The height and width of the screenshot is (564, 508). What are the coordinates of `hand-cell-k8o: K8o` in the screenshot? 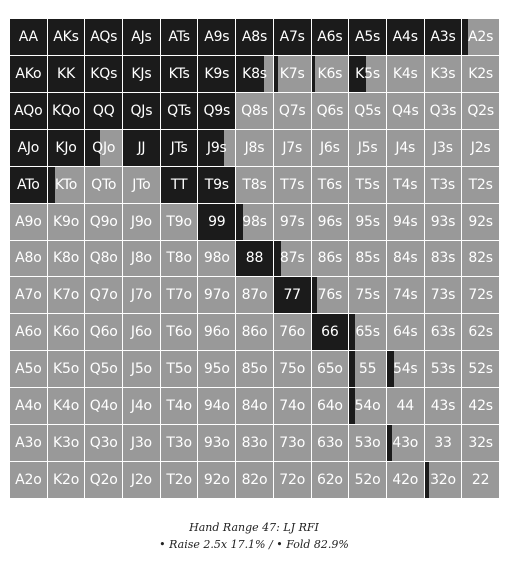 It's located at (66, 258).